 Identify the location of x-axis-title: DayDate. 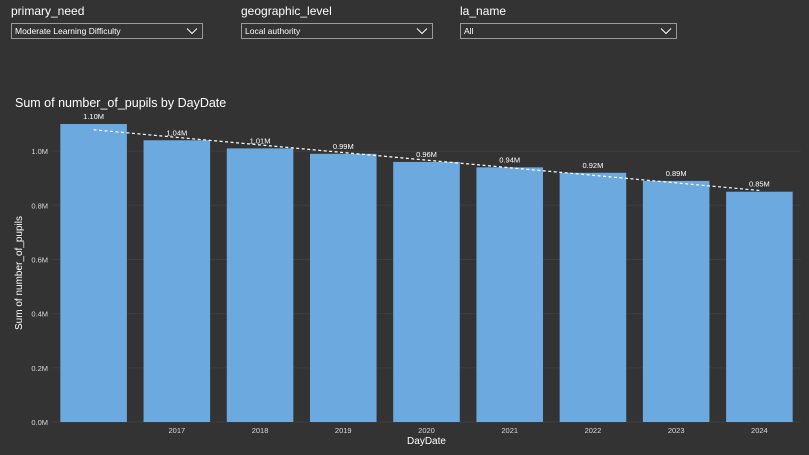
(426, 441).